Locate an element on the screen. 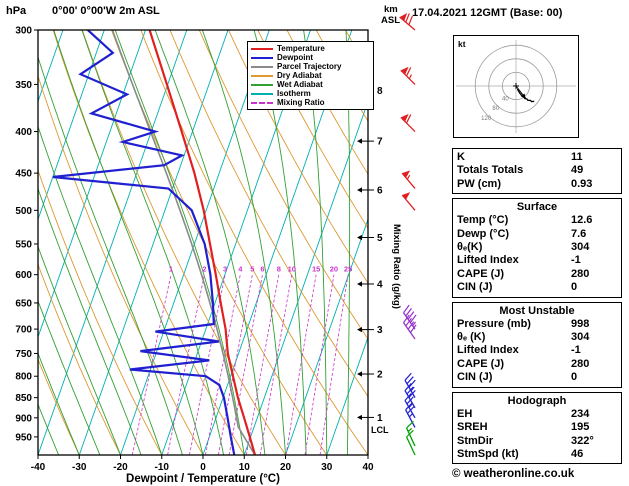  table-row: Dewp (°C) 7.6 is located at coordinates (537, 234).